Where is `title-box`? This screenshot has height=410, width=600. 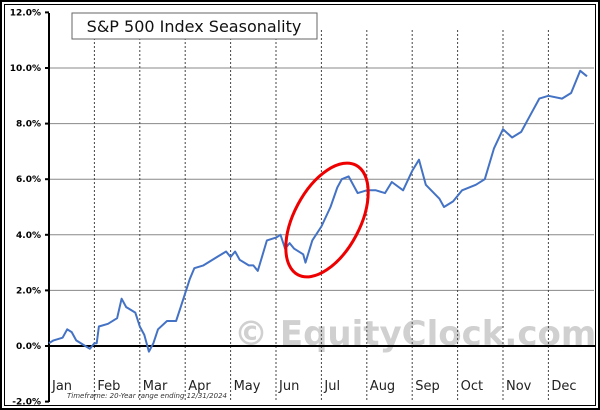 title-box is located at coordinates (194, 26).